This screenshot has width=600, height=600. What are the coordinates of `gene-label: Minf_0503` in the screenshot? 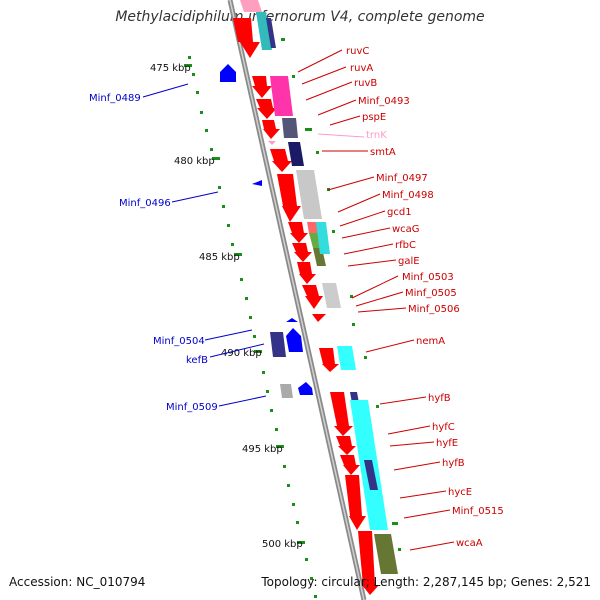 It's located at (428, 277).